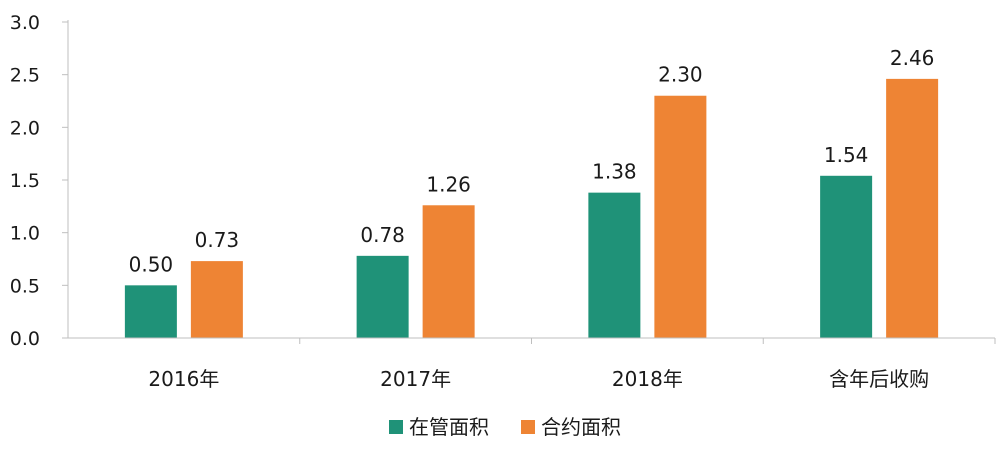 Image resolution: width=1000 pixels, height=452 pixels. What do you see at coordinates (846, 155) in the screenshot?
I see `data-label: 1.54` at bounding box center [846, 155].